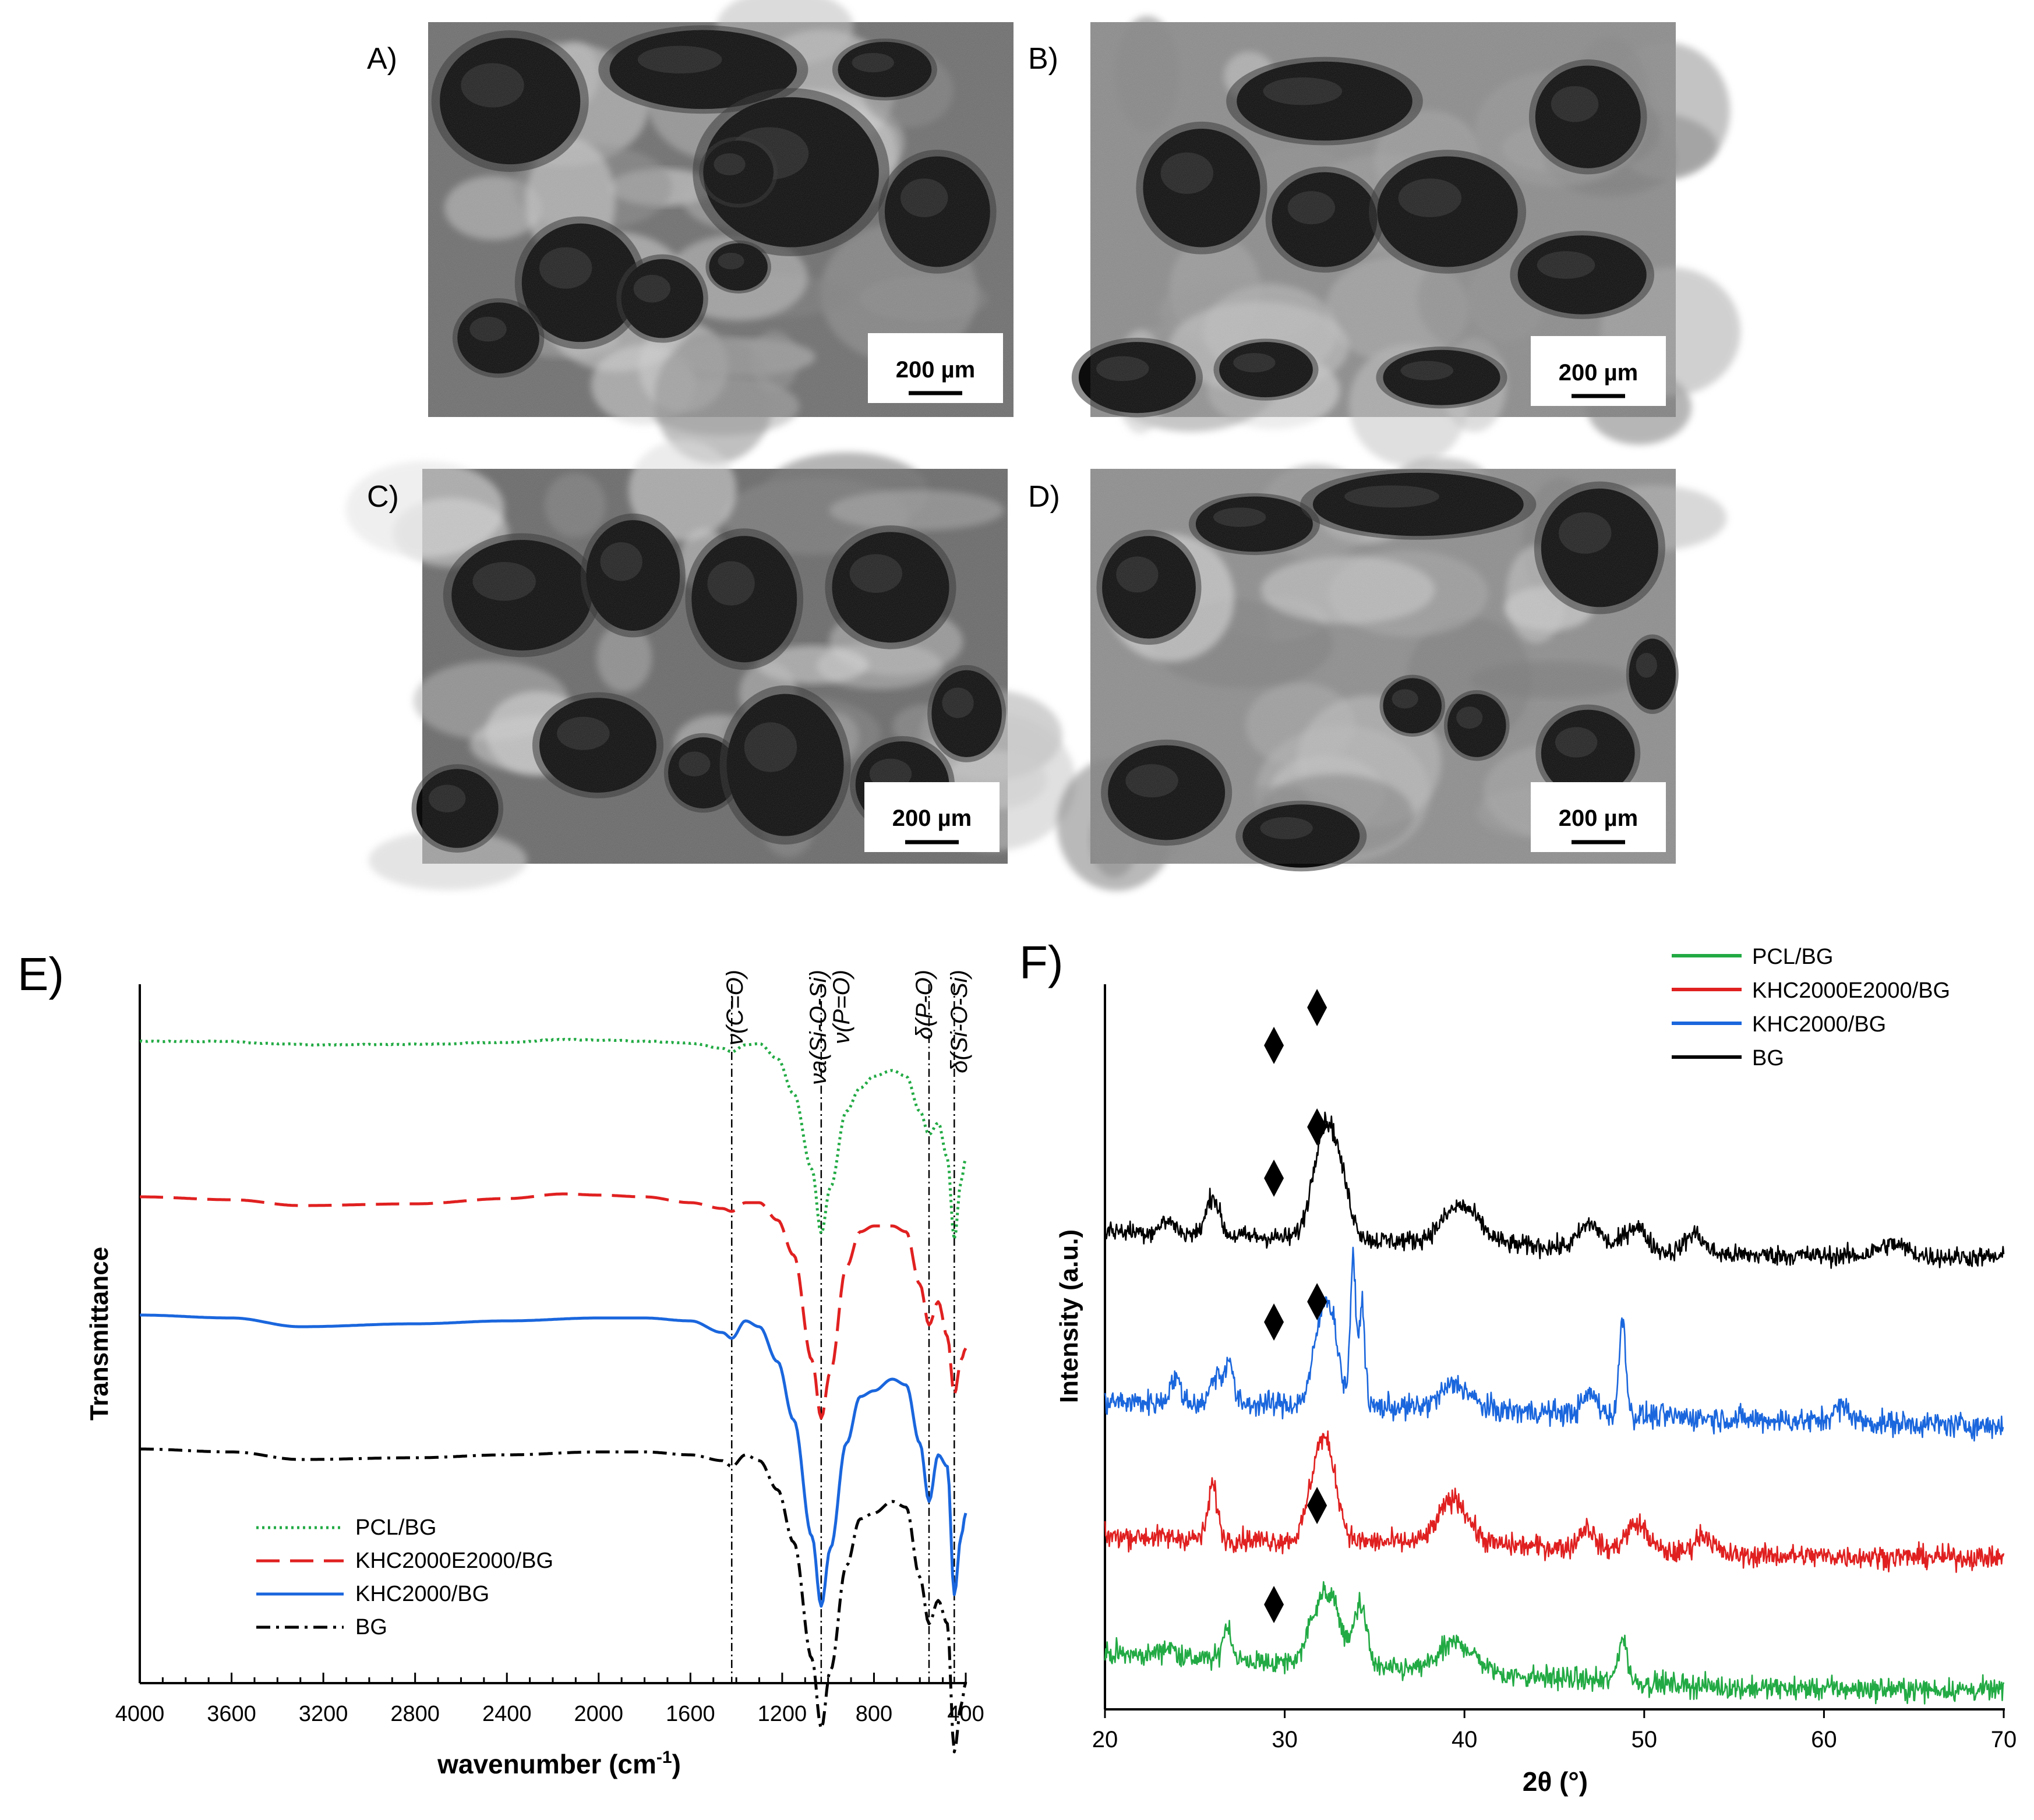  What do you see at coordinates (965, 1714) in the screenshot?
I see `ftir-x-tick-label: 400` at bounding box center [965, 1714].